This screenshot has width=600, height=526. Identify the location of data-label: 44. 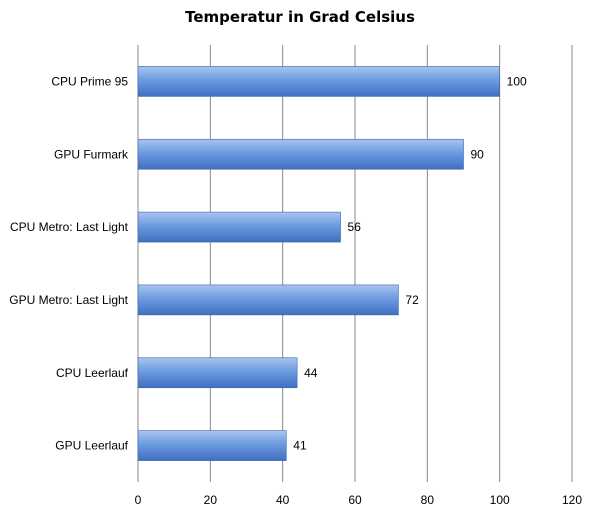
(311, 373).